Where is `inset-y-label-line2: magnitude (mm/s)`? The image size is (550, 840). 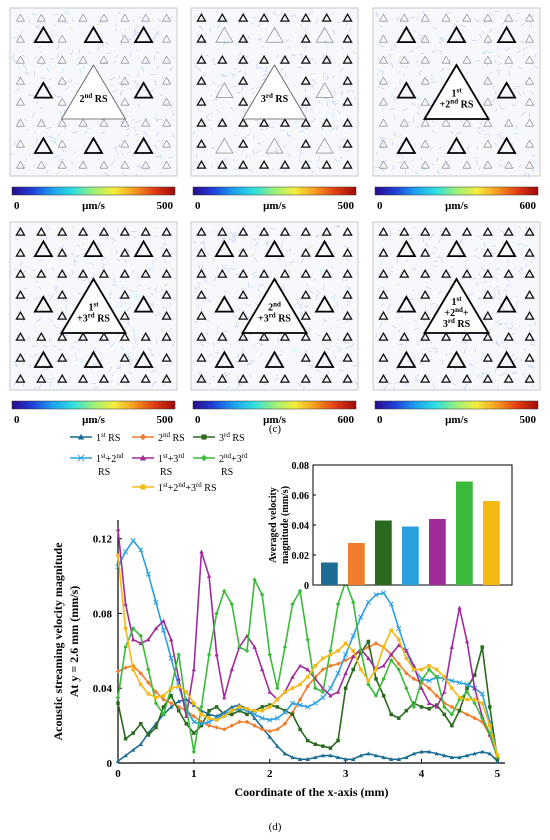
inset-y-label-line2: magnitude (mm/s) is located at coordinates (285, 525).